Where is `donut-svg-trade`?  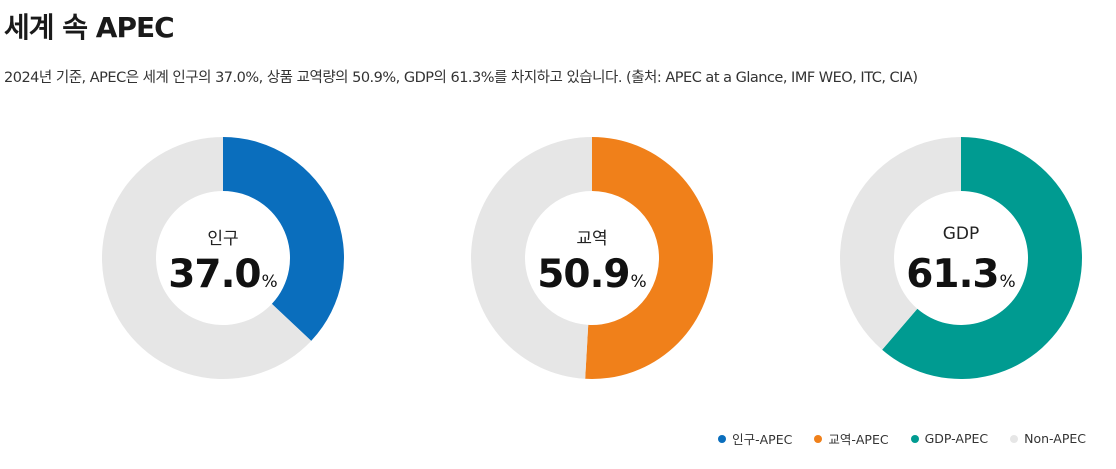 donut-svg-trade is located at coordinates (592, 258).